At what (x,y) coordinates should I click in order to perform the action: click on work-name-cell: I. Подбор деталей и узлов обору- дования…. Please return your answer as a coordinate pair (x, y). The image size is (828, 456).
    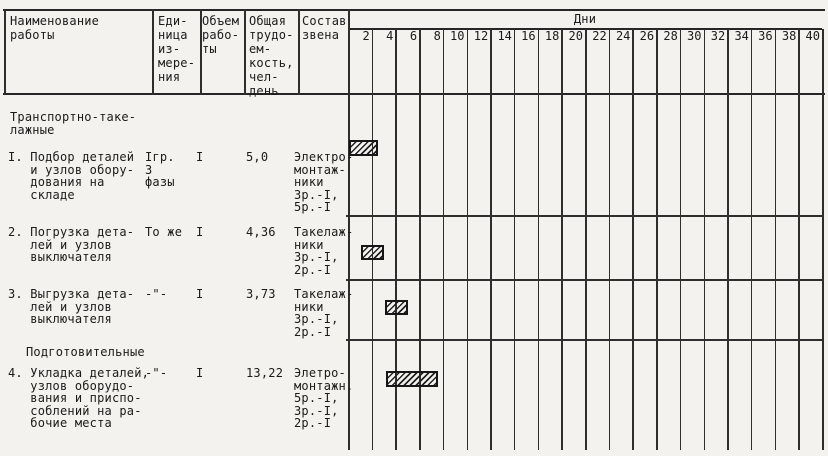
    Looking at the image, I should click on (71, 176).